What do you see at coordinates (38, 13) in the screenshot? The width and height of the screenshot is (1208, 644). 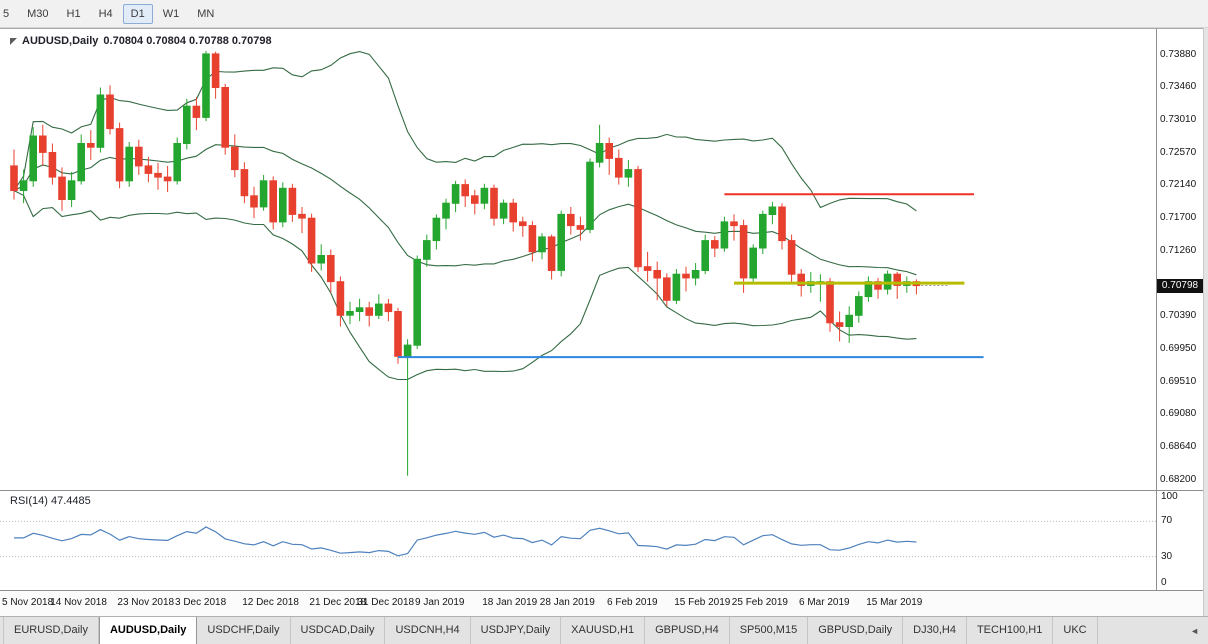 I see `timeframe-m30: M30` at bounding box center [38, 13].